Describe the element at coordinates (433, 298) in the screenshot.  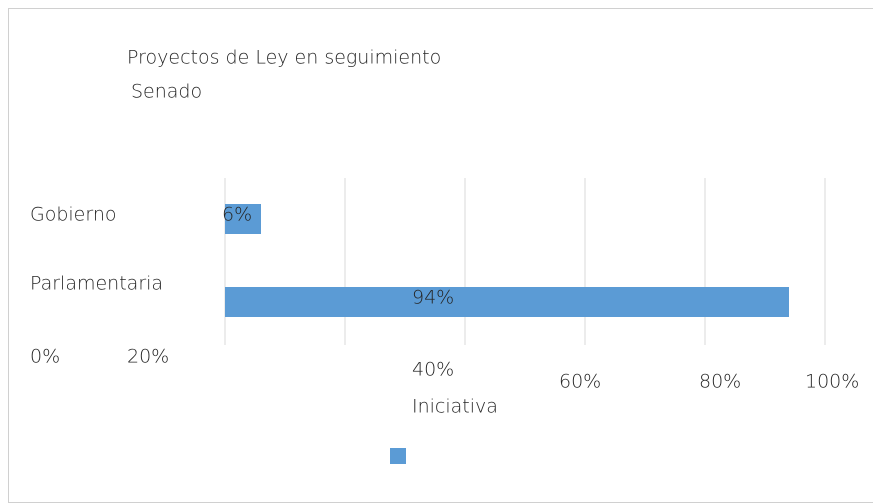
I see `value-label: 94%` at that location.